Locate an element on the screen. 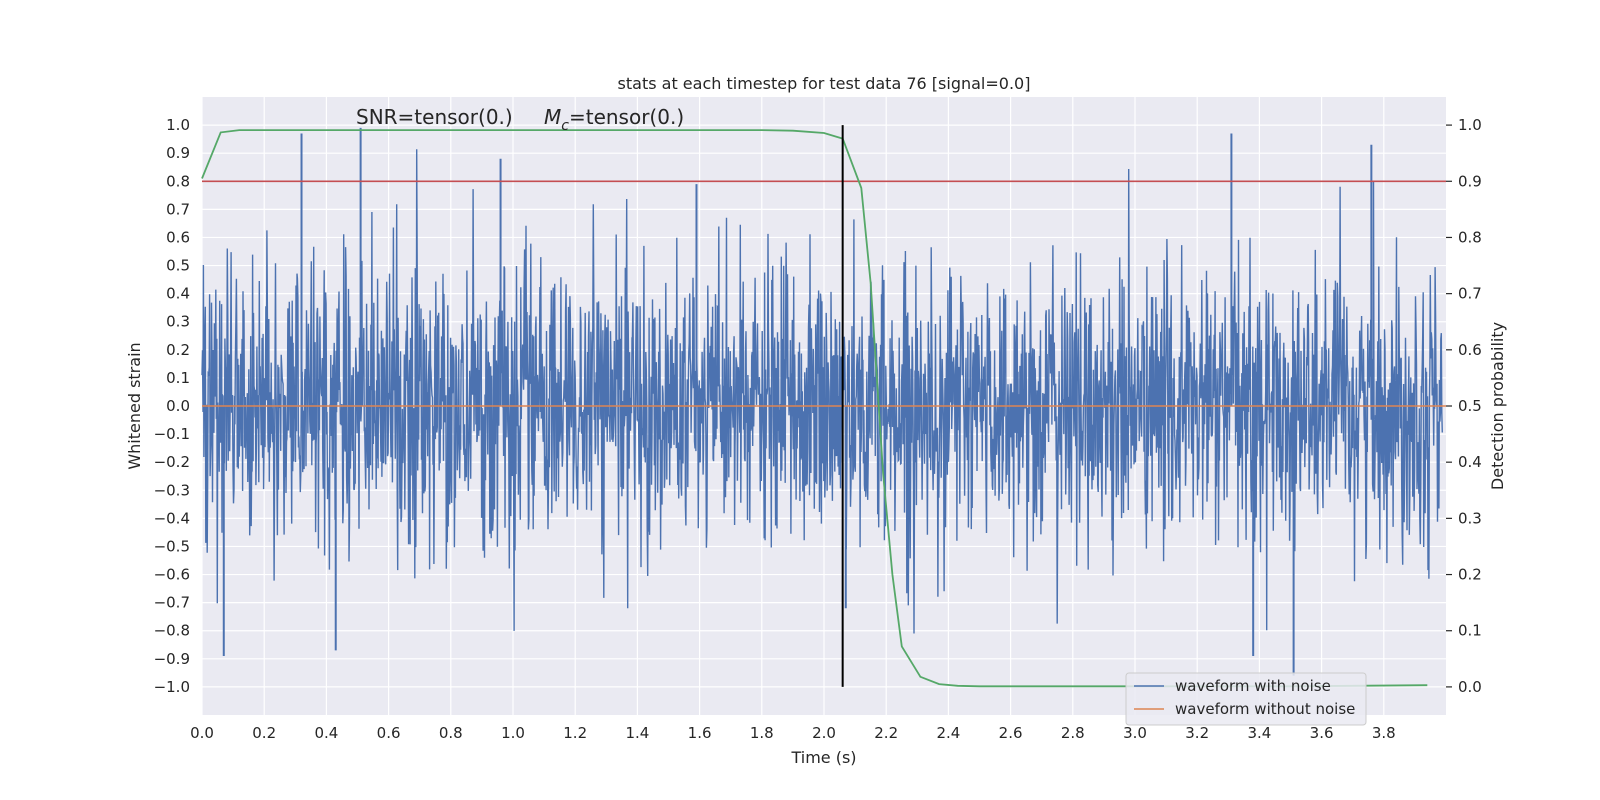 Image resolution: width=1600 pixels, height=800 pixels. x-tick-label: 3.2 is located at coordinates (1197, 733).